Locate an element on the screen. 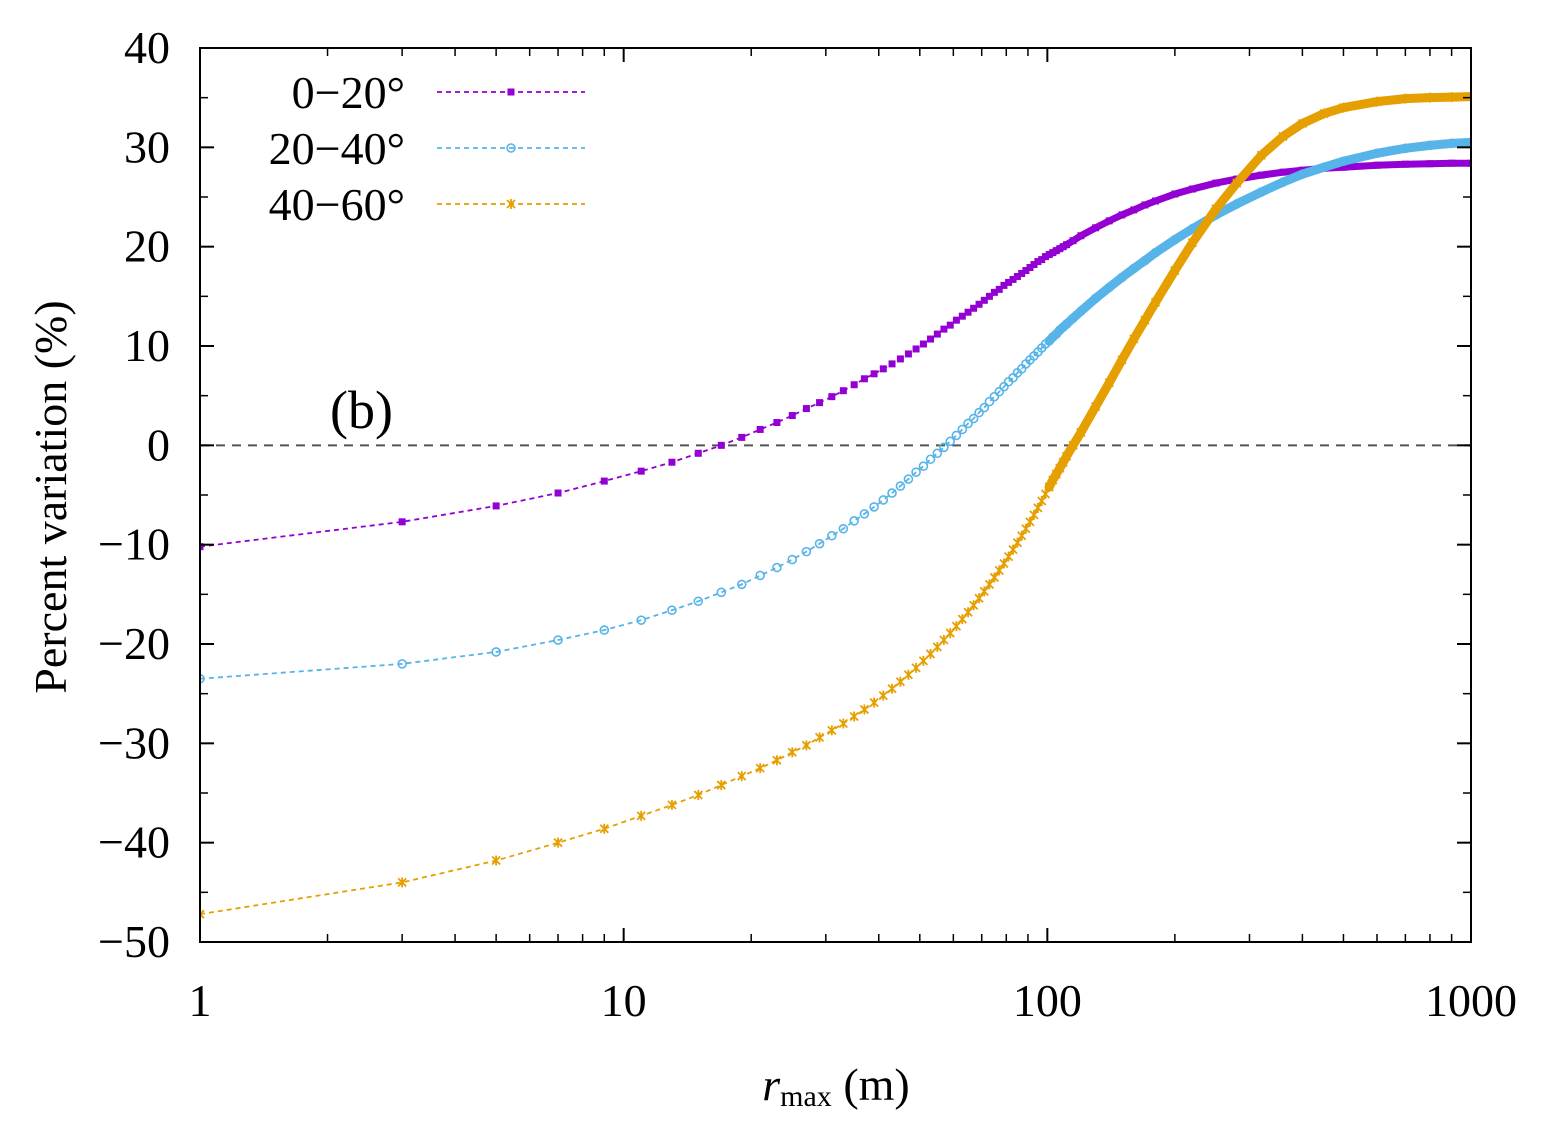 The height and width of the screenshot is (1133, 1550). x-axis-title: rmax (m) is located at coordinates (835, 1086).